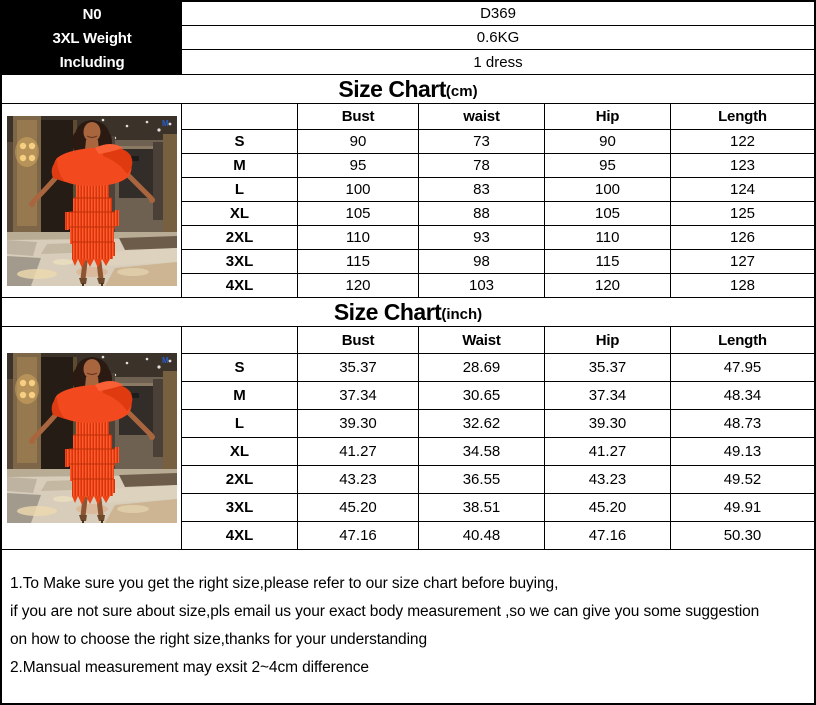  I want to click on cm-col-header-size, so click(239, 117).